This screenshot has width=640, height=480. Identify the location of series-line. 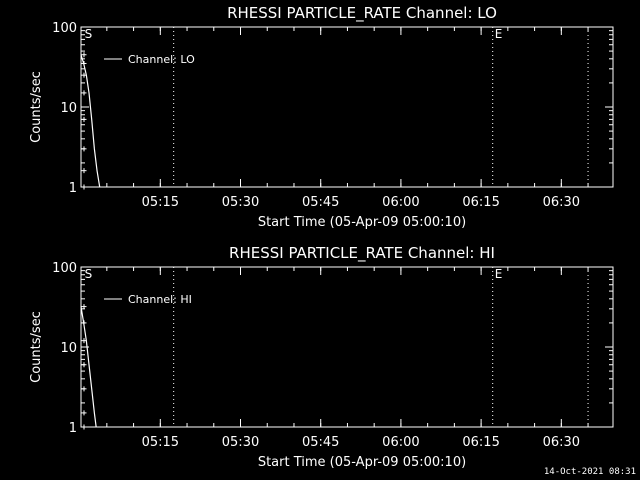
(88, 367).